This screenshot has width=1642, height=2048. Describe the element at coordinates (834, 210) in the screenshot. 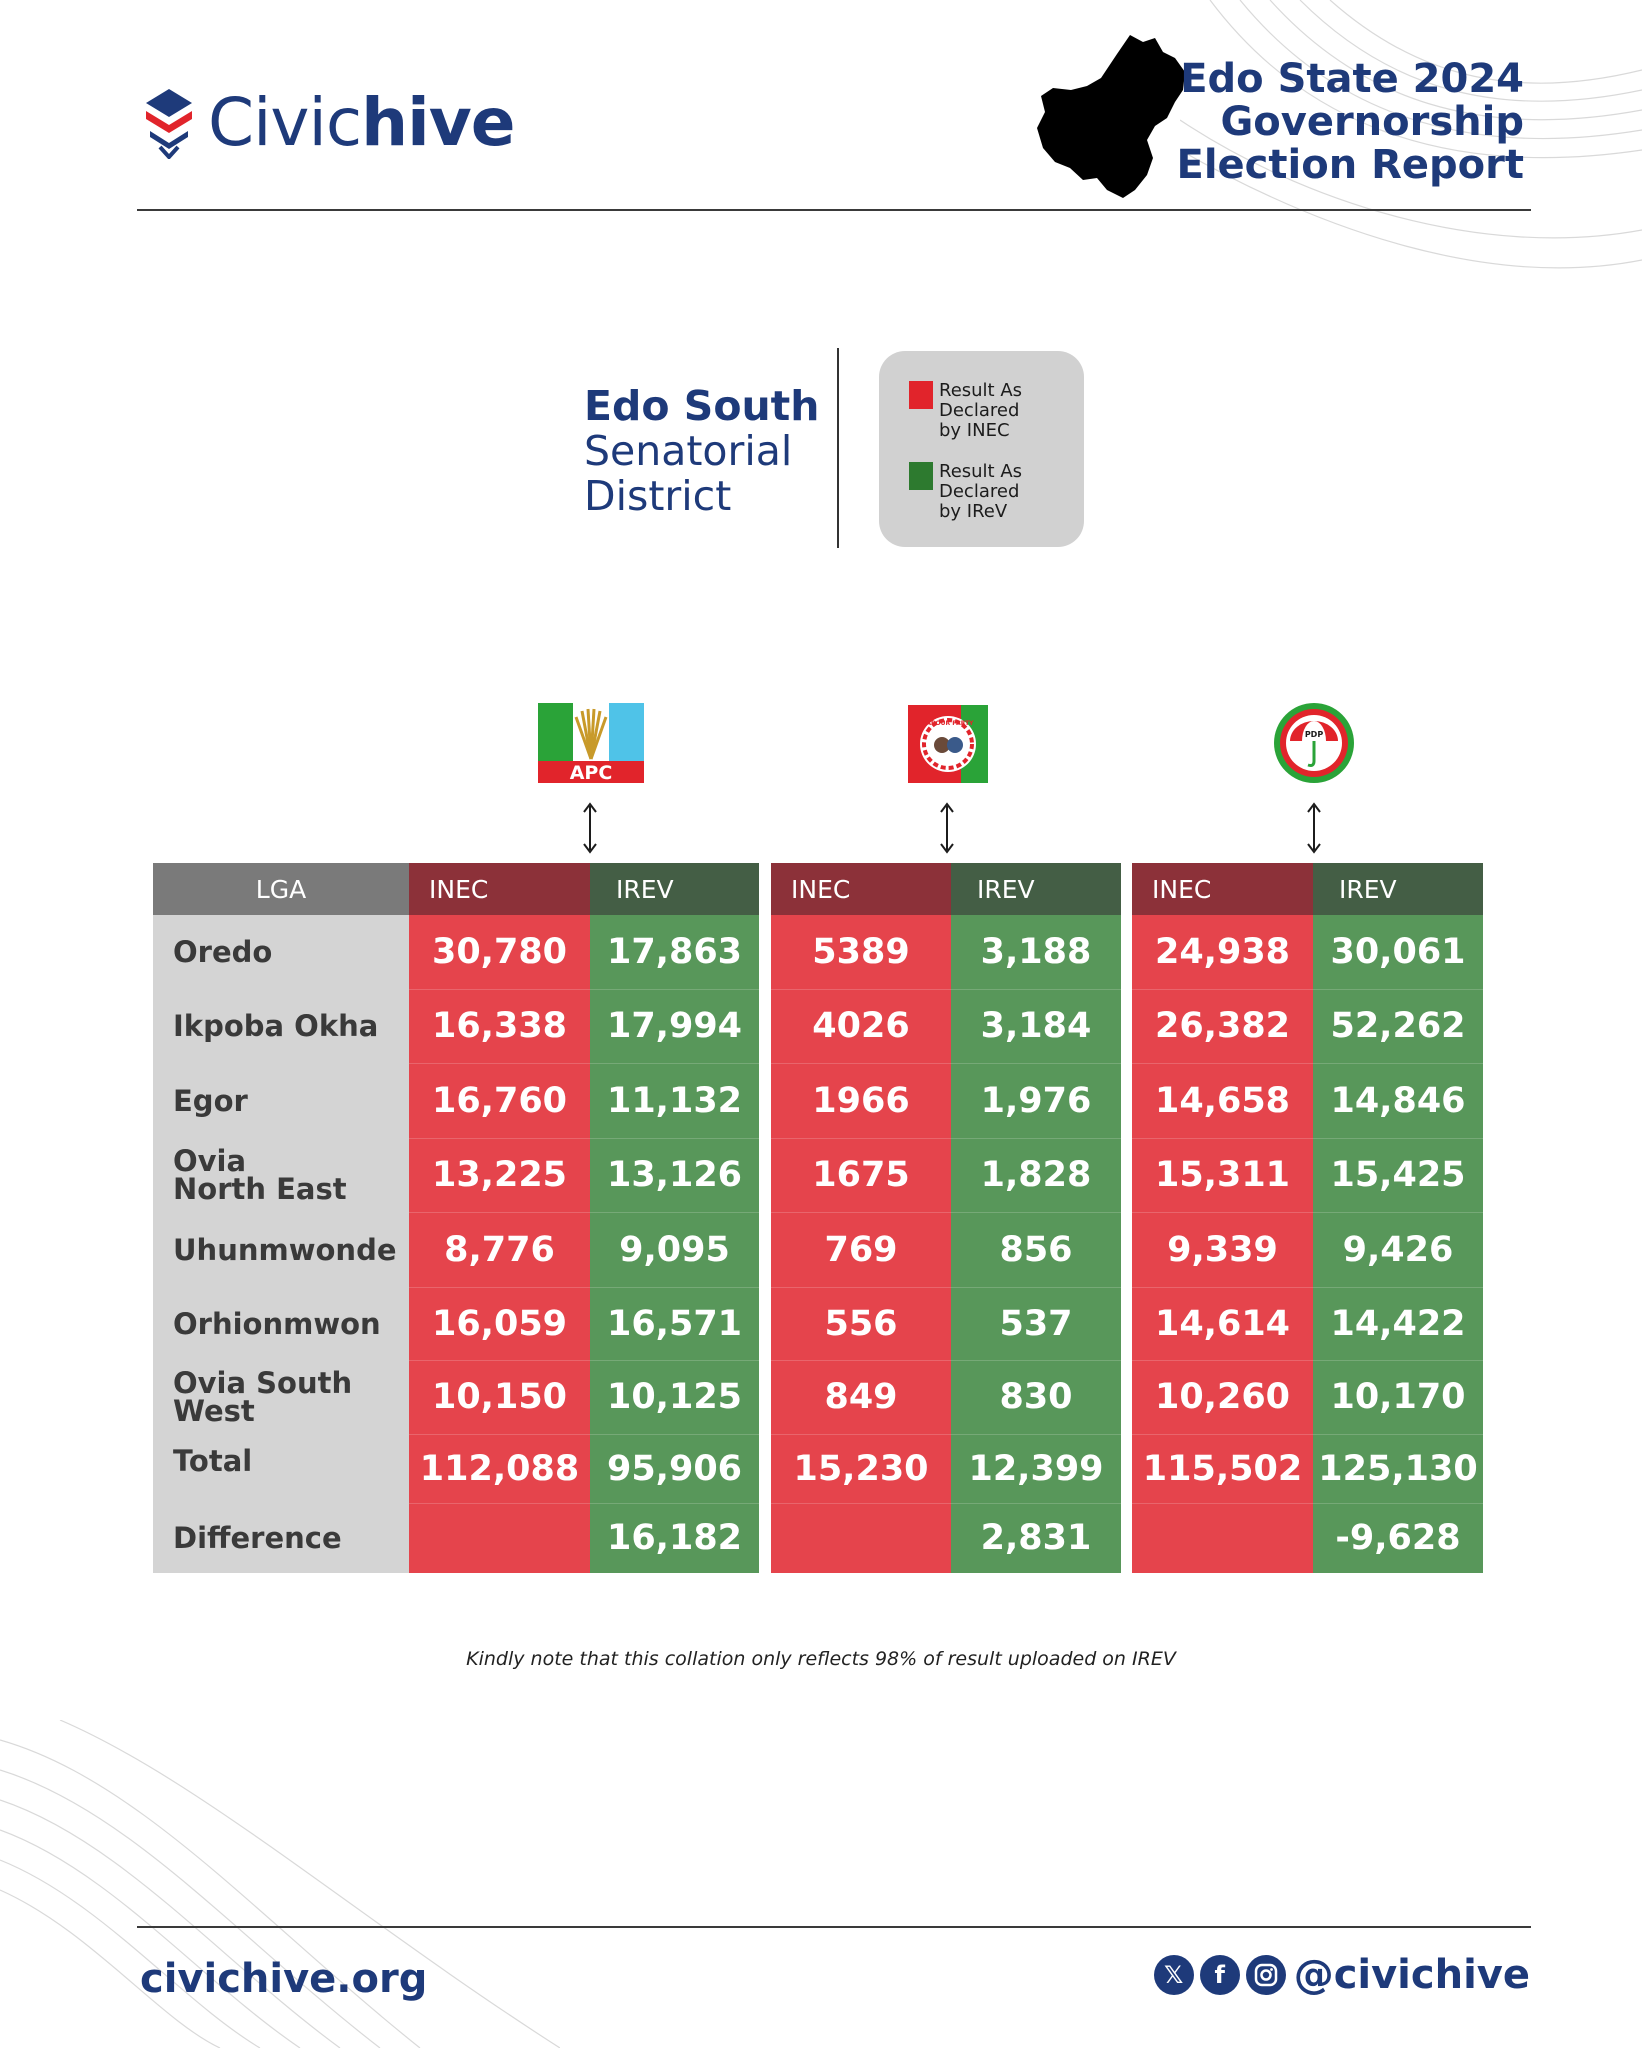

I see `header-divider` at that location.